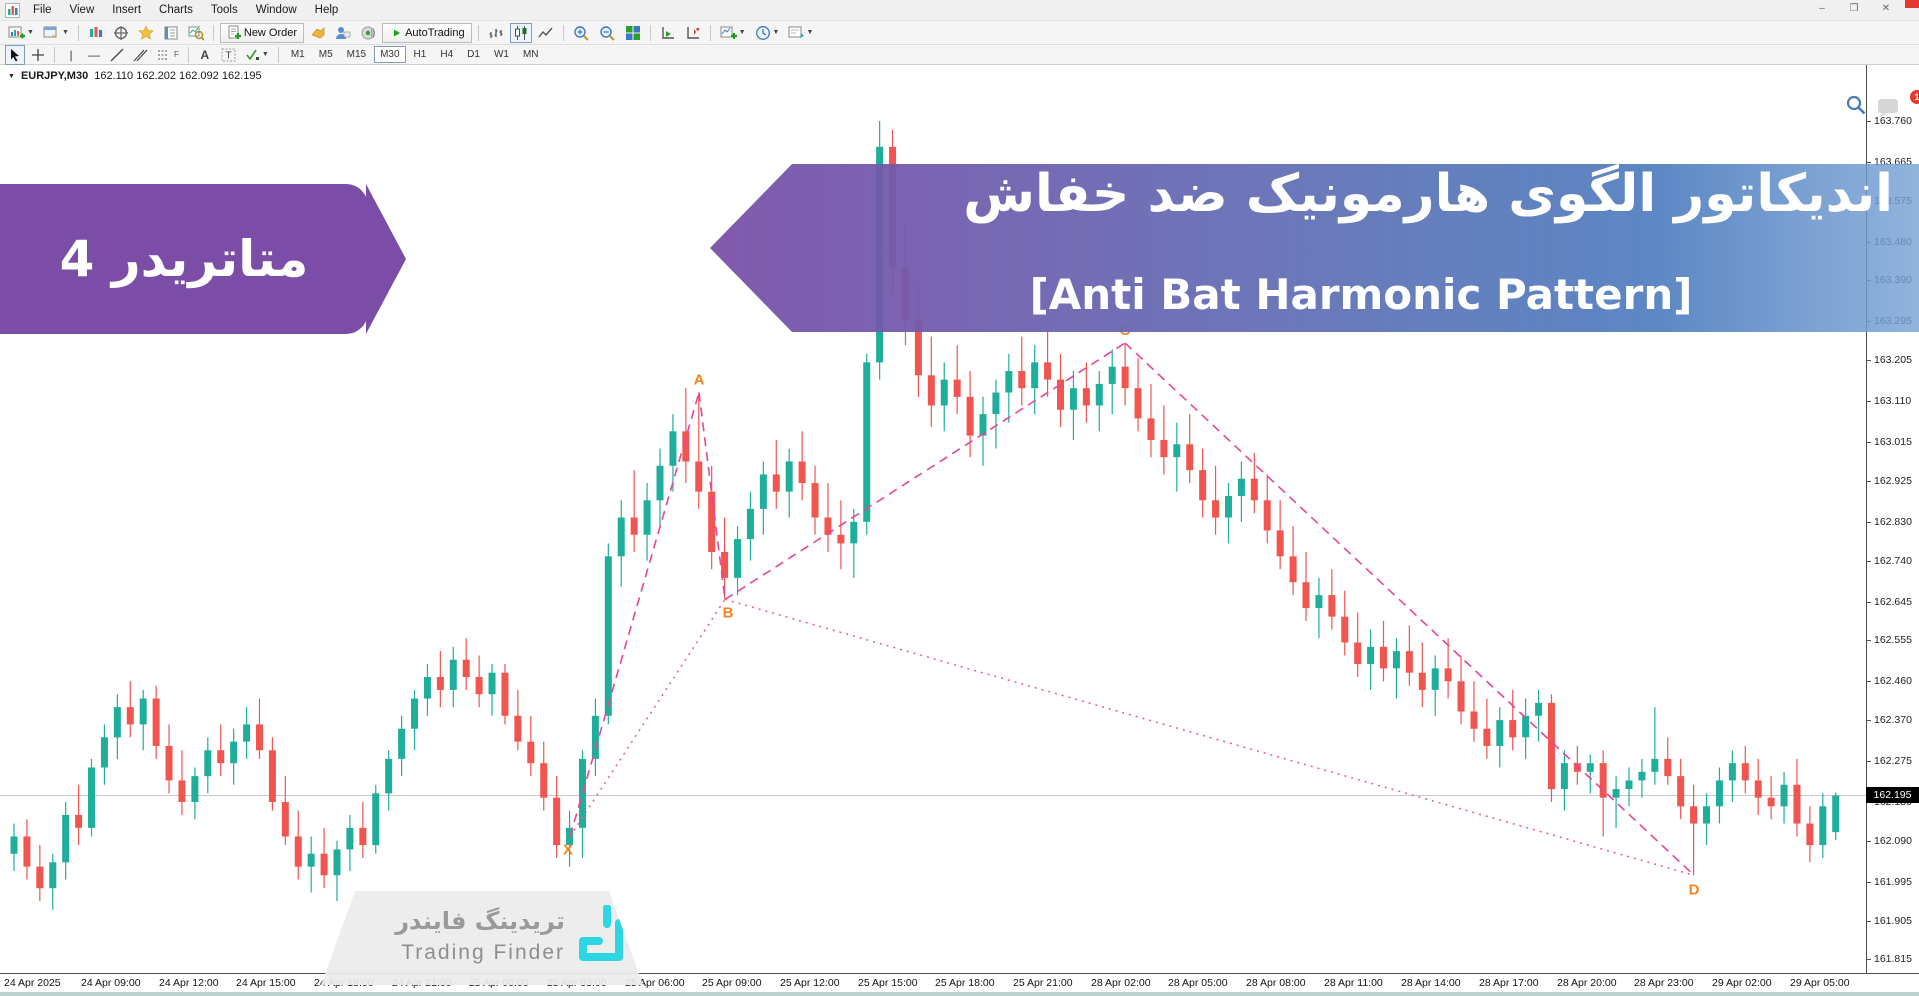  What do you see at coordinates (127, 10) in the screenshot?
I see `menu-insert: Insert` at bounding box center [127, 10].